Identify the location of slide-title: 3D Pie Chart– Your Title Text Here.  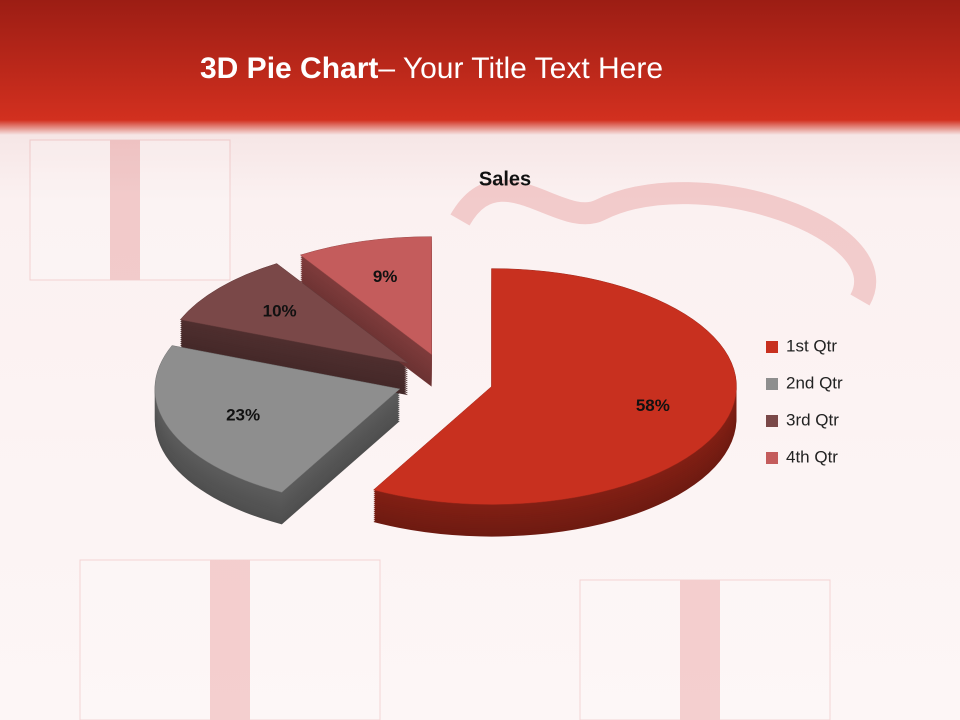
(431, 68).